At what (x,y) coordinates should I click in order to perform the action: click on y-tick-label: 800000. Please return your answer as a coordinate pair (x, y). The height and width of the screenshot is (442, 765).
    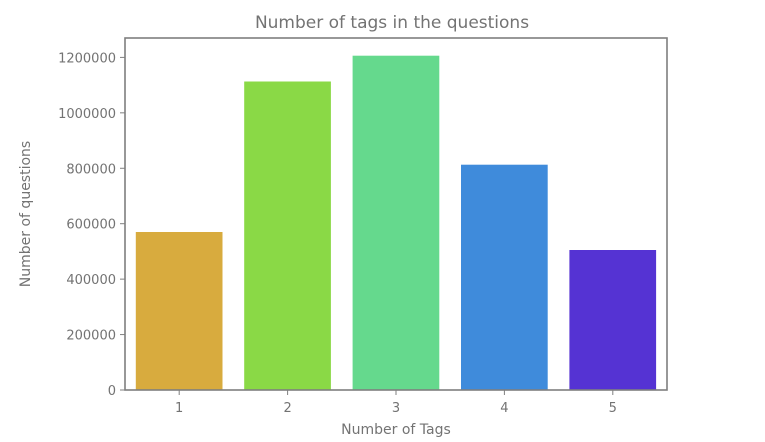
    Looking at the image, I should click on (91, 169).